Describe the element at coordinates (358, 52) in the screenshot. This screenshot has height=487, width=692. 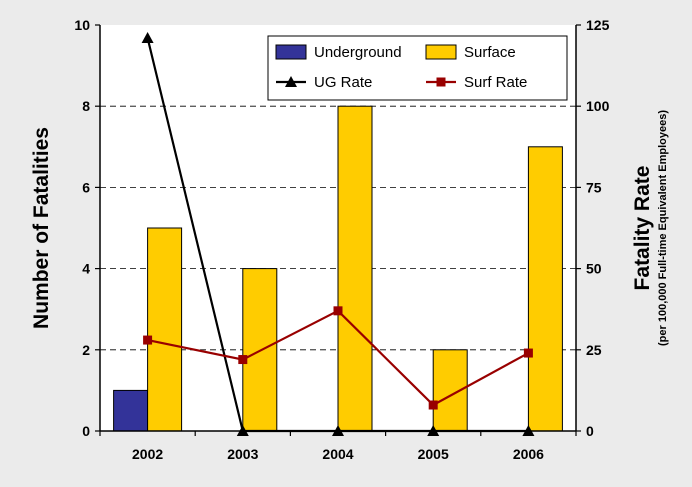
I see `legend-label-underground: Underground` at that location.